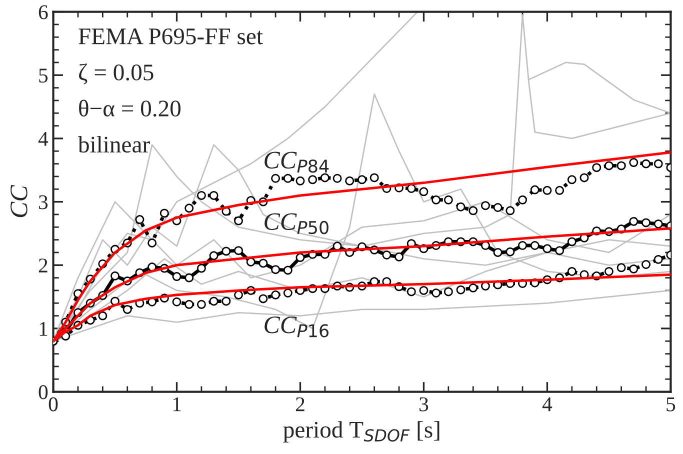 The width and height of the screenshot is (683, 454). Describe the element at coordinates (361, 432) in the screenshot. I see `x-axis-title: period T$_{SDOF}$ [s]` at that location.